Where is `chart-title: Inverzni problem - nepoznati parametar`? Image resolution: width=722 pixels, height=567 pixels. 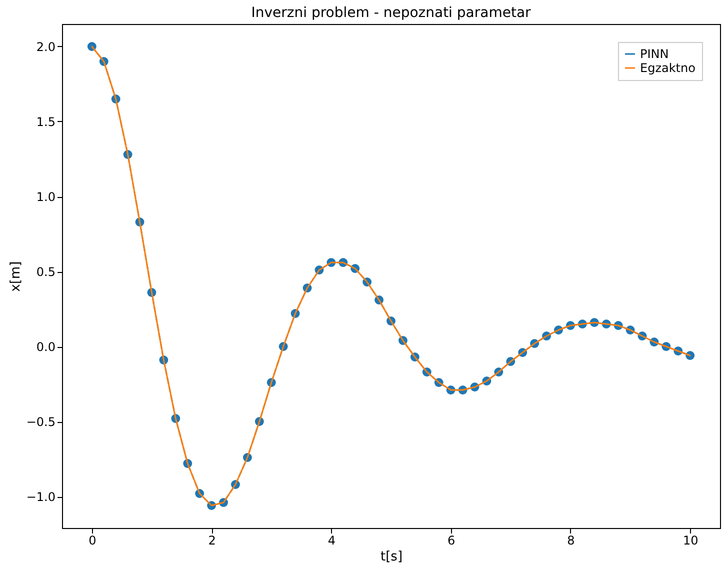 chart-title: Inverzni problem - nepoznati parametar is located at coordinates (391, 13).